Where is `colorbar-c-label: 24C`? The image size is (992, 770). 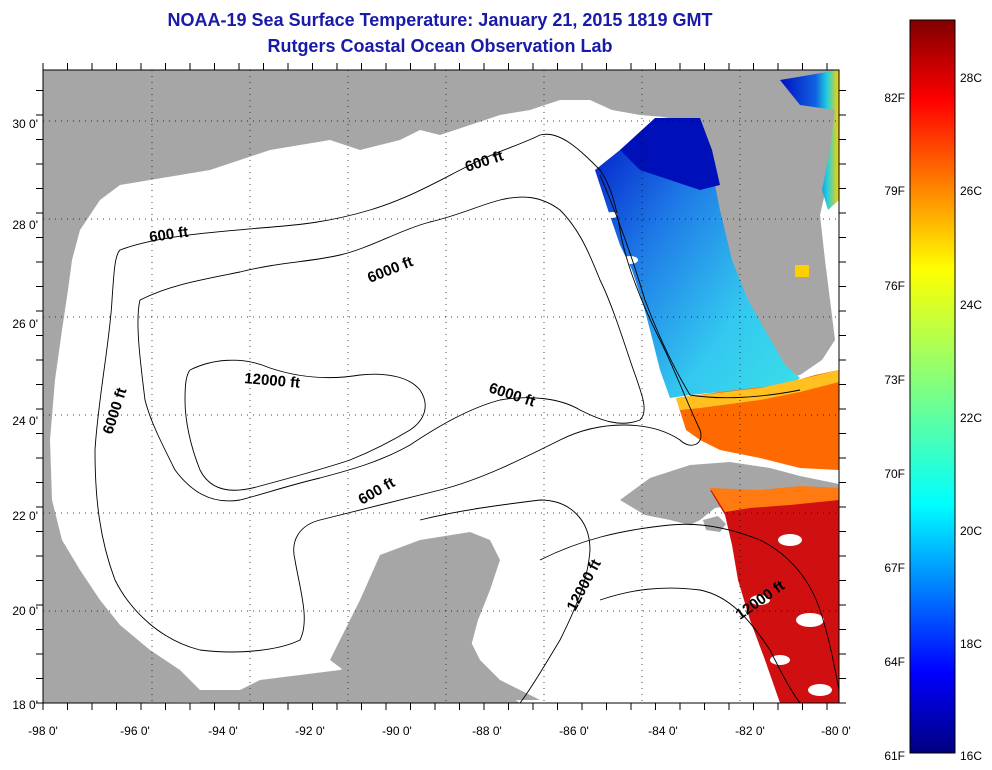 colorbar-c-label: 24C is located at coordinates (971, 305).